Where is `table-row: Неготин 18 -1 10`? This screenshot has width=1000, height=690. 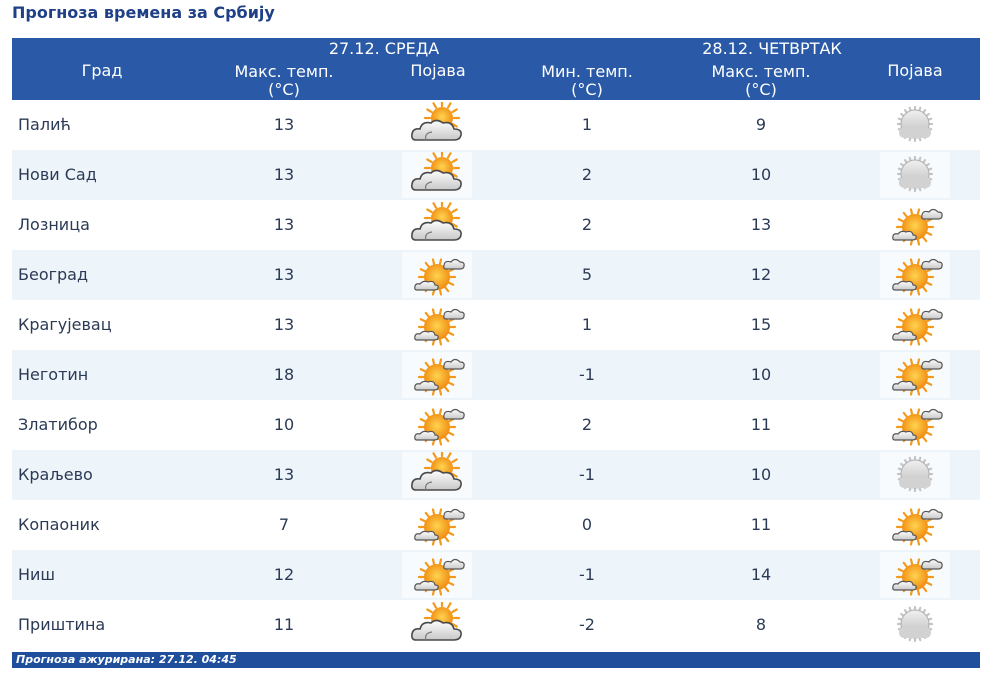 table-row: Неготин 18 -1 10 is located at coordinates (496, 375).